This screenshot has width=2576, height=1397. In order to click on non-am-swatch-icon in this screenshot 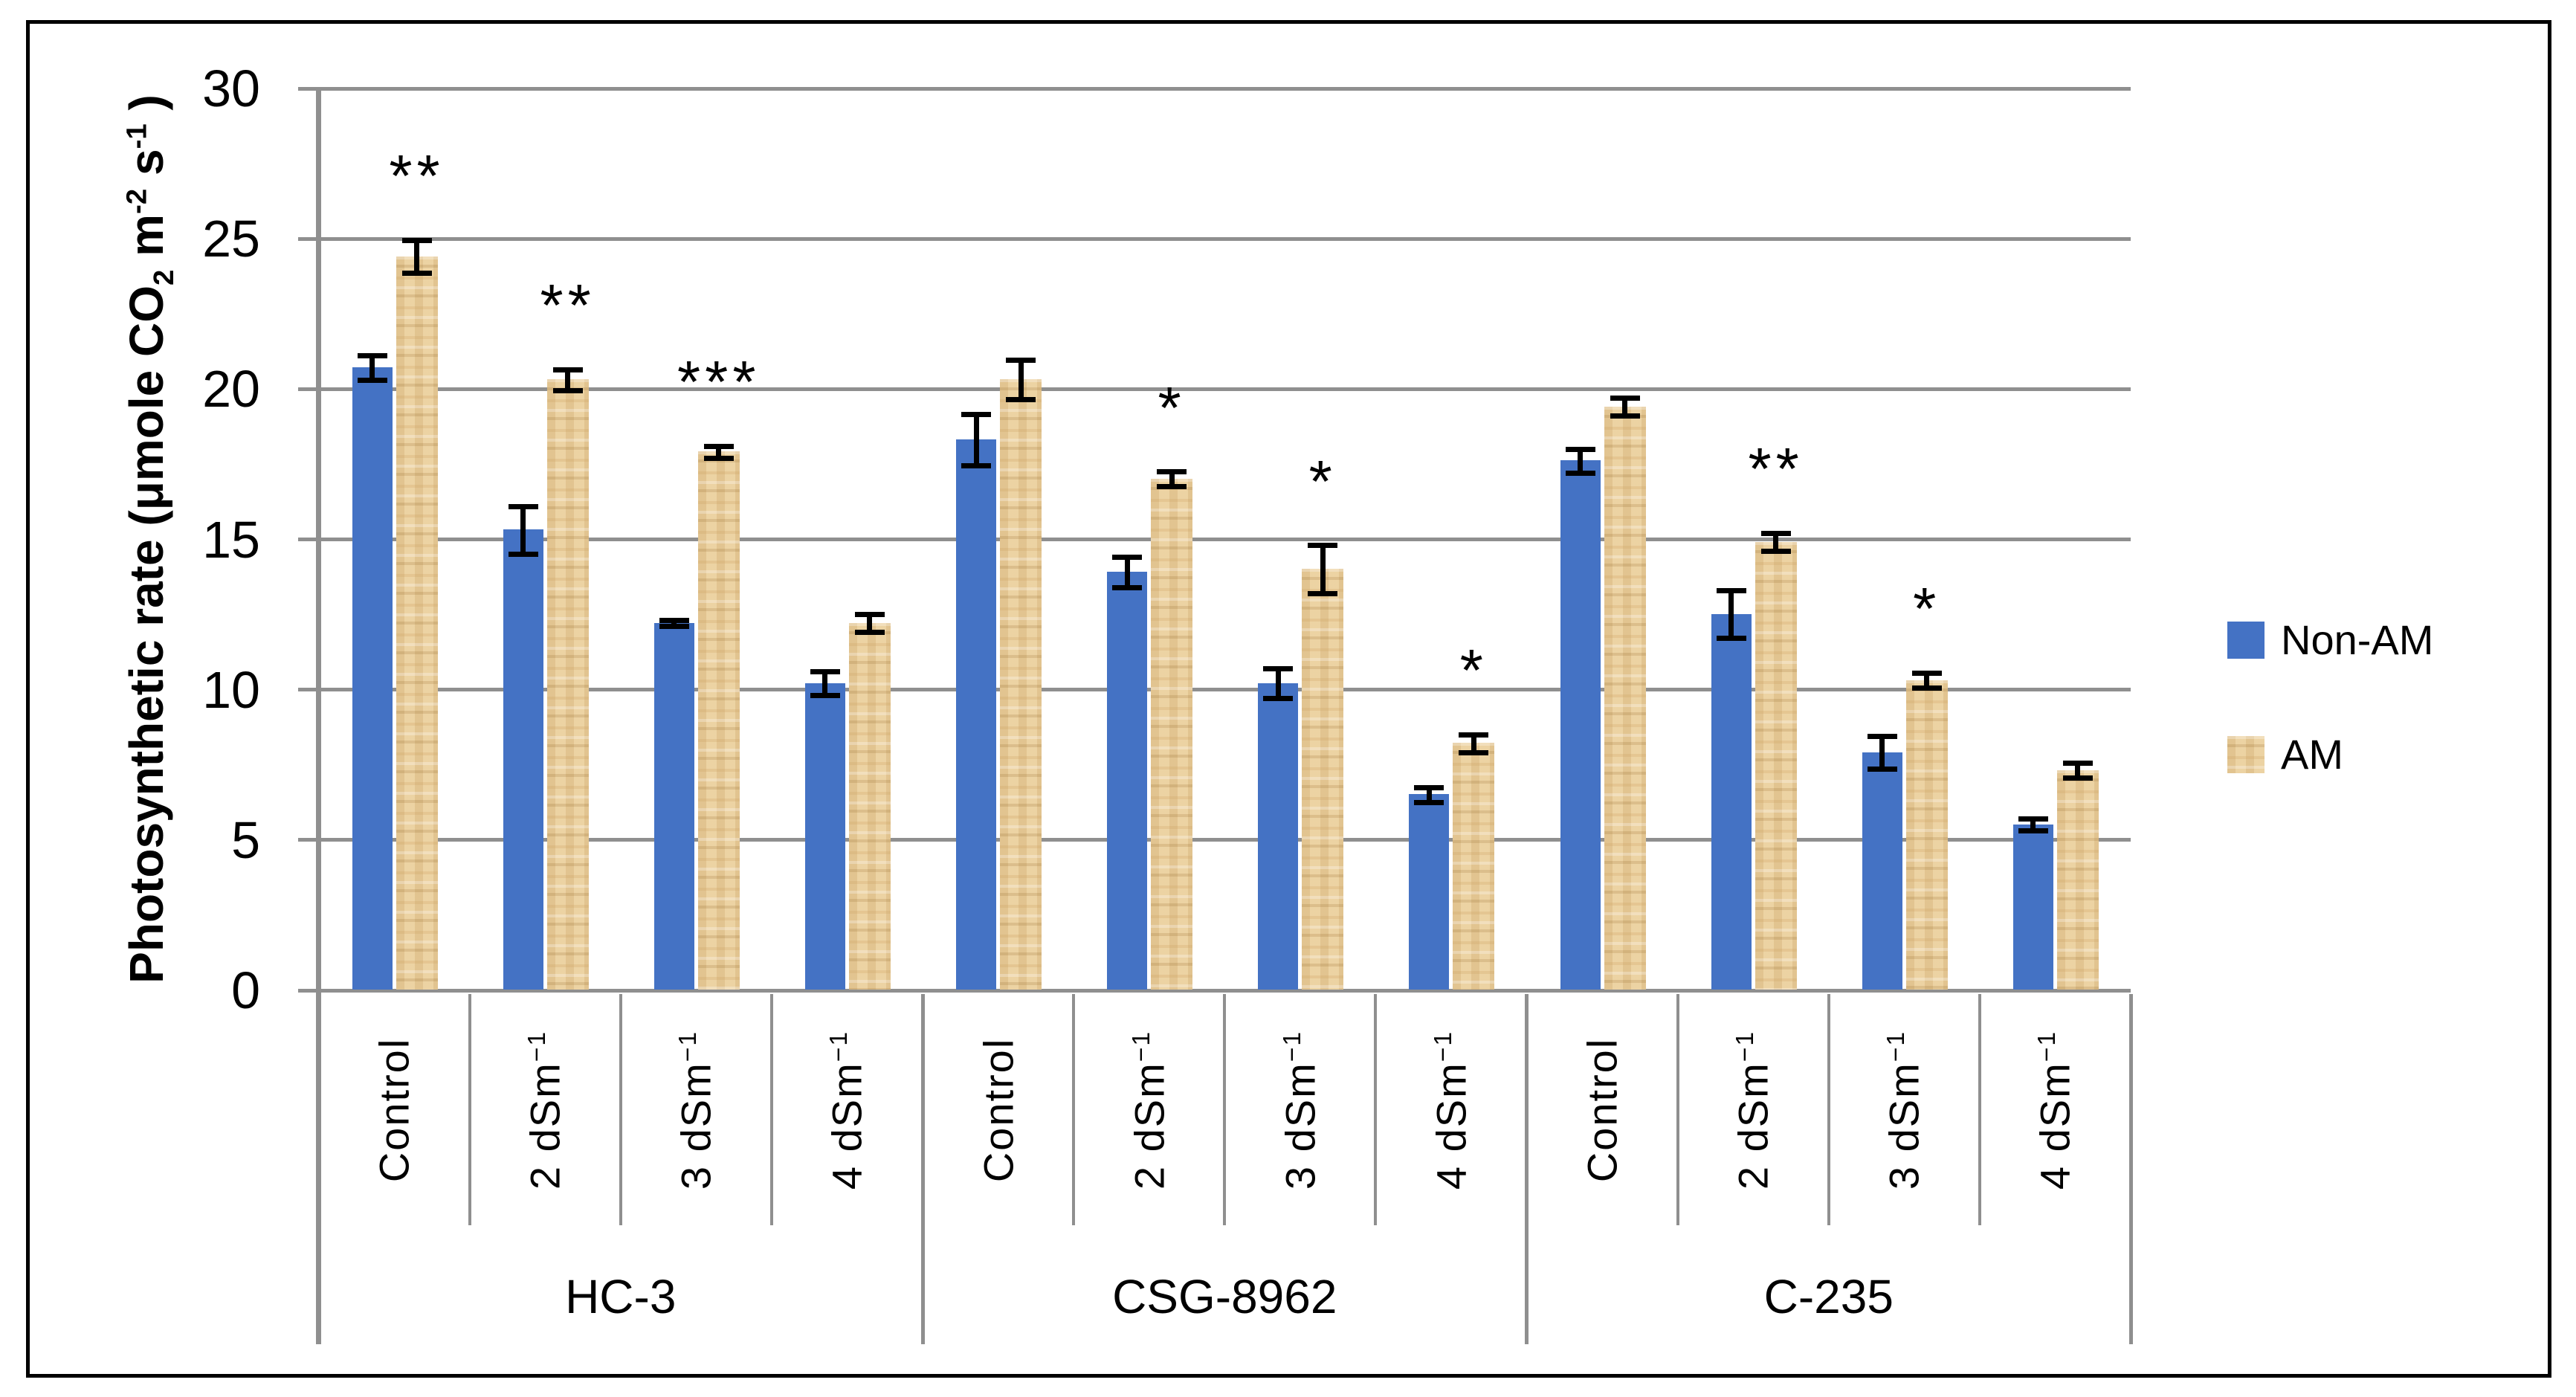, I will do `click(2246, 640)`.